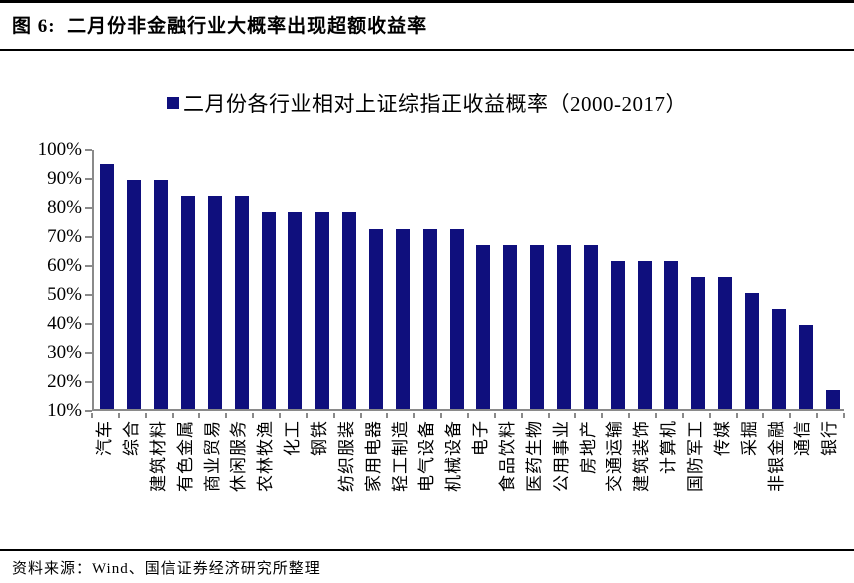 The image size is (854, 583). I want to click on x-axis-label-cell: 公用事业, so click(562, 483).